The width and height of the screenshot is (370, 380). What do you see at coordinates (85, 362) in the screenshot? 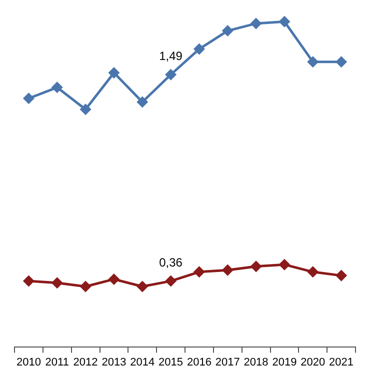
I see `x-tick-label: 2012` at bounding box center [85, 362].